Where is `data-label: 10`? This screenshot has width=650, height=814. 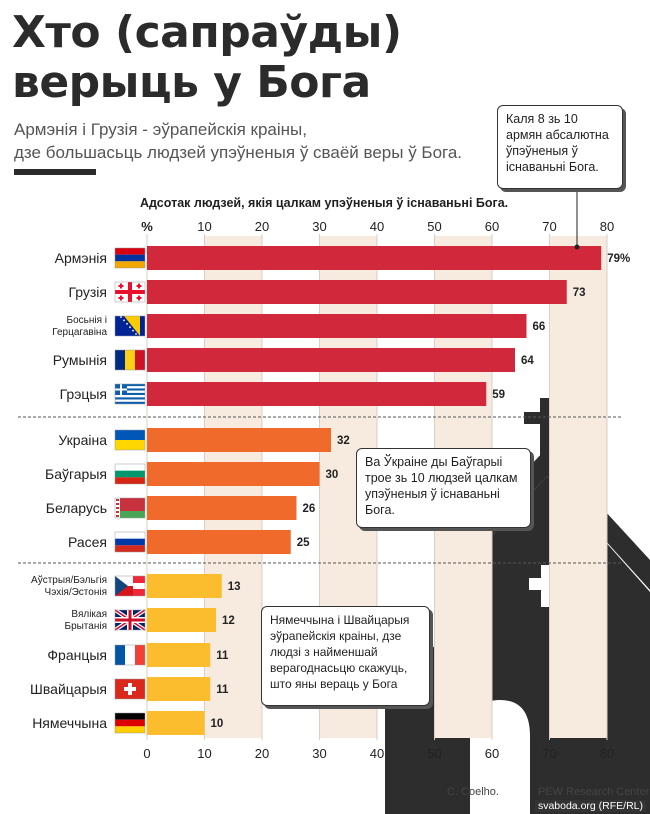
data-label: 10 is located at coordinates (217, 724).